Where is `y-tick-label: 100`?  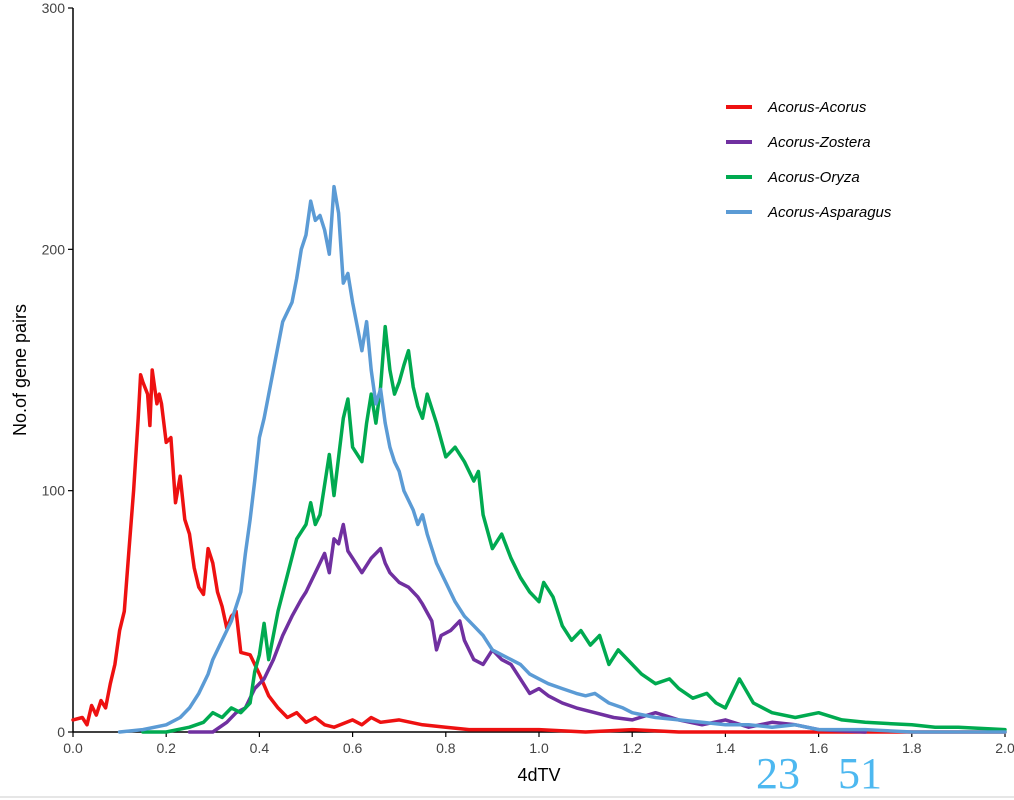
y-tick-label: 100 is located at coordinates (54, 491).